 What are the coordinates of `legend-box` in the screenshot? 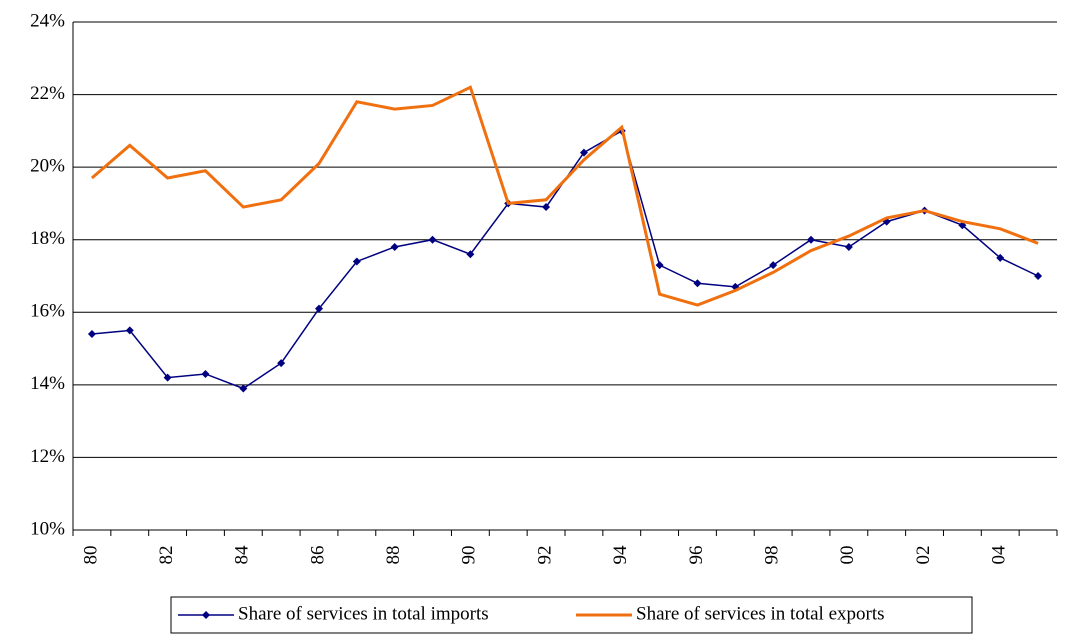 It's located at (571, 615).